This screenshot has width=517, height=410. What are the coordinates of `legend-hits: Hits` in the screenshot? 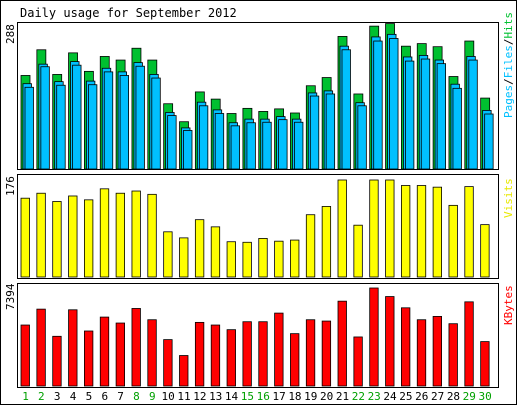 It's located at (508, 25).